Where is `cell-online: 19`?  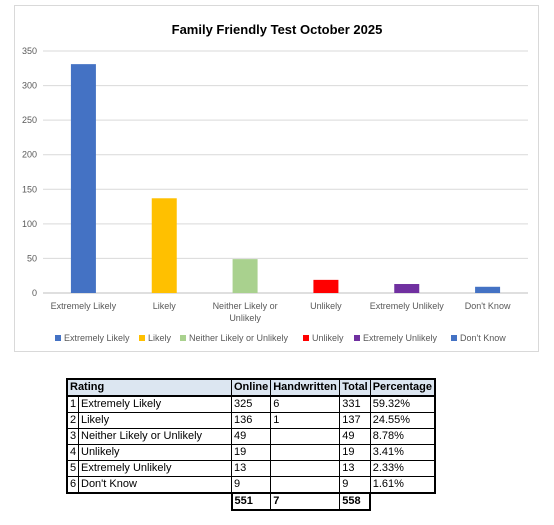 cell-online: 19 is located at coordinates (251, 452).